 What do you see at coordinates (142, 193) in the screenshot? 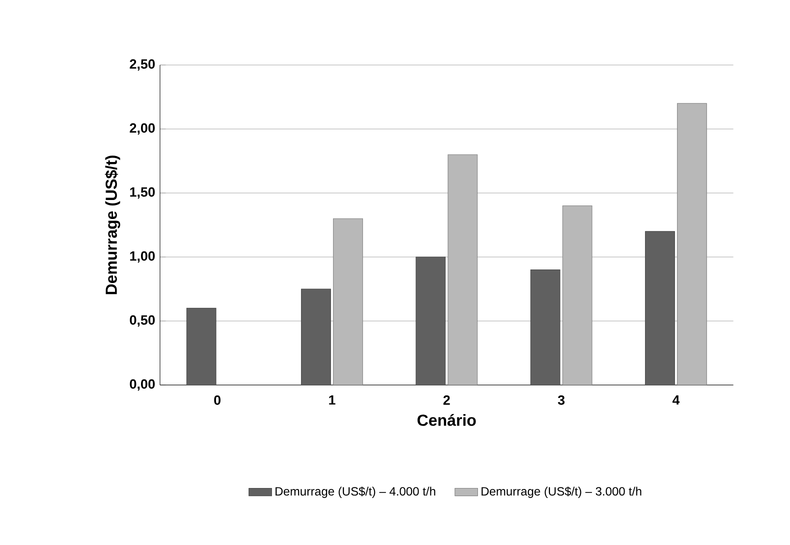
I see `y-tick-label: 1,50` at bounding box center [142, 193].